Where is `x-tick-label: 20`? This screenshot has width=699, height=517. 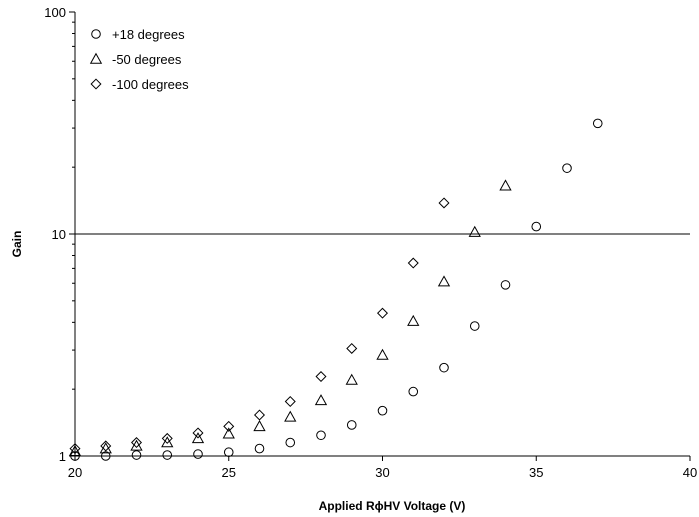
x-tick-label: 20 is located at coordinates (75, 472).